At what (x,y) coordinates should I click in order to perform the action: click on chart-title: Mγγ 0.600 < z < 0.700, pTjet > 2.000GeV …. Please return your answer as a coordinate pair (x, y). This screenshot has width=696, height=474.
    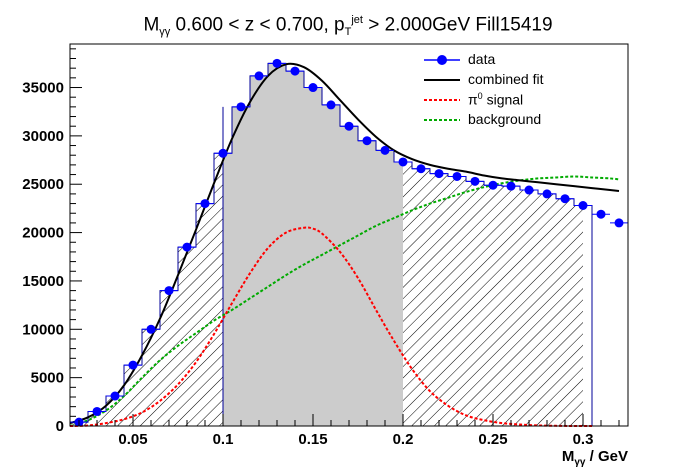
    Looking at the image, I should click on (348, 26).